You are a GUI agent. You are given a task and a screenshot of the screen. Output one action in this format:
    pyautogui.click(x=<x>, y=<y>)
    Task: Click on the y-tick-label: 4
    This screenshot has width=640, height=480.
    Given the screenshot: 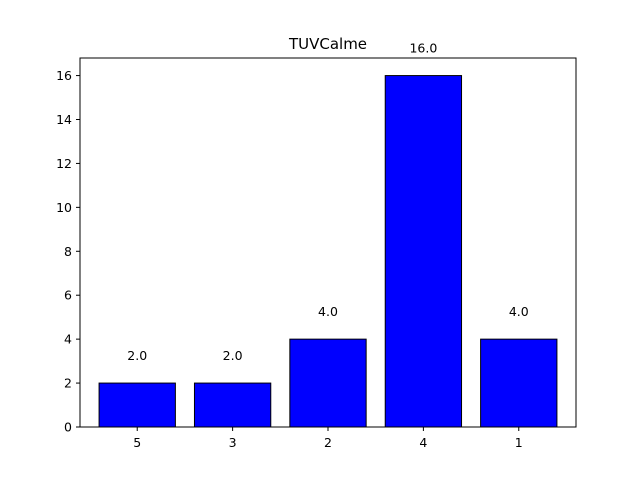 What is the action you would take?
    pyautogui.click(x=68, y=339)
    